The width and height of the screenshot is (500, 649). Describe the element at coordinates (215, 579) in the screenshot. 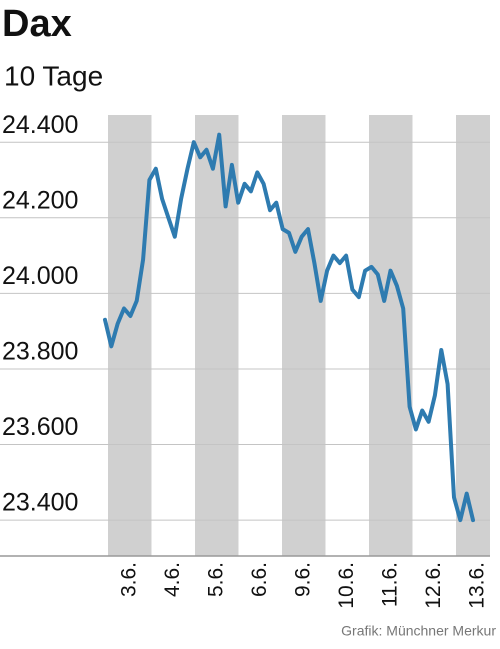

I see `x-tick-label: 5.6.` at that location.